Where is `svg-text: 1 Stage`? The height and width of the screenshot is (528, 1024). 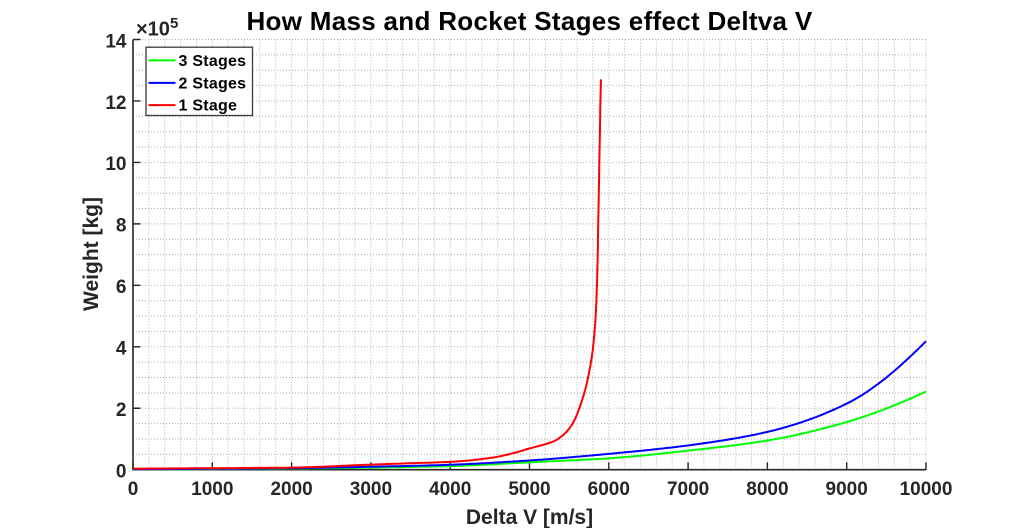 svg-text: 1 Stage is located at coordinates (208, 106).